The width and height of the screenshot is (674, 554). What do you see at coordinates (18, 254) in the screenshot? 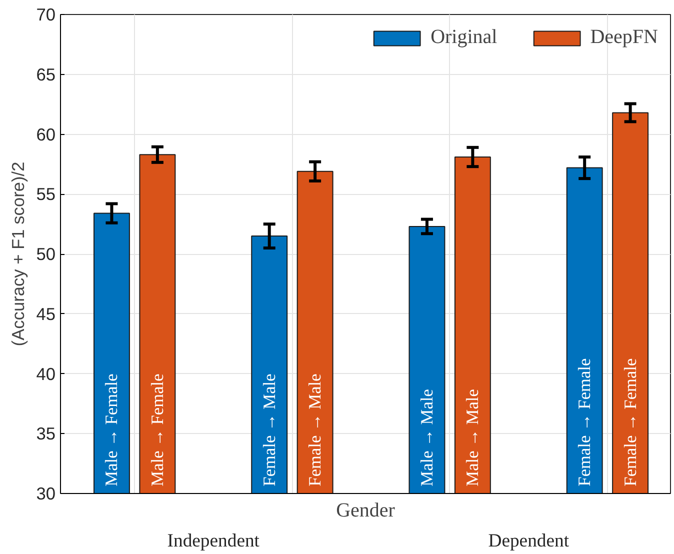
I see `y-axis-title: (Accuracy + F1 score)/2` at bounding box center [18, 254].